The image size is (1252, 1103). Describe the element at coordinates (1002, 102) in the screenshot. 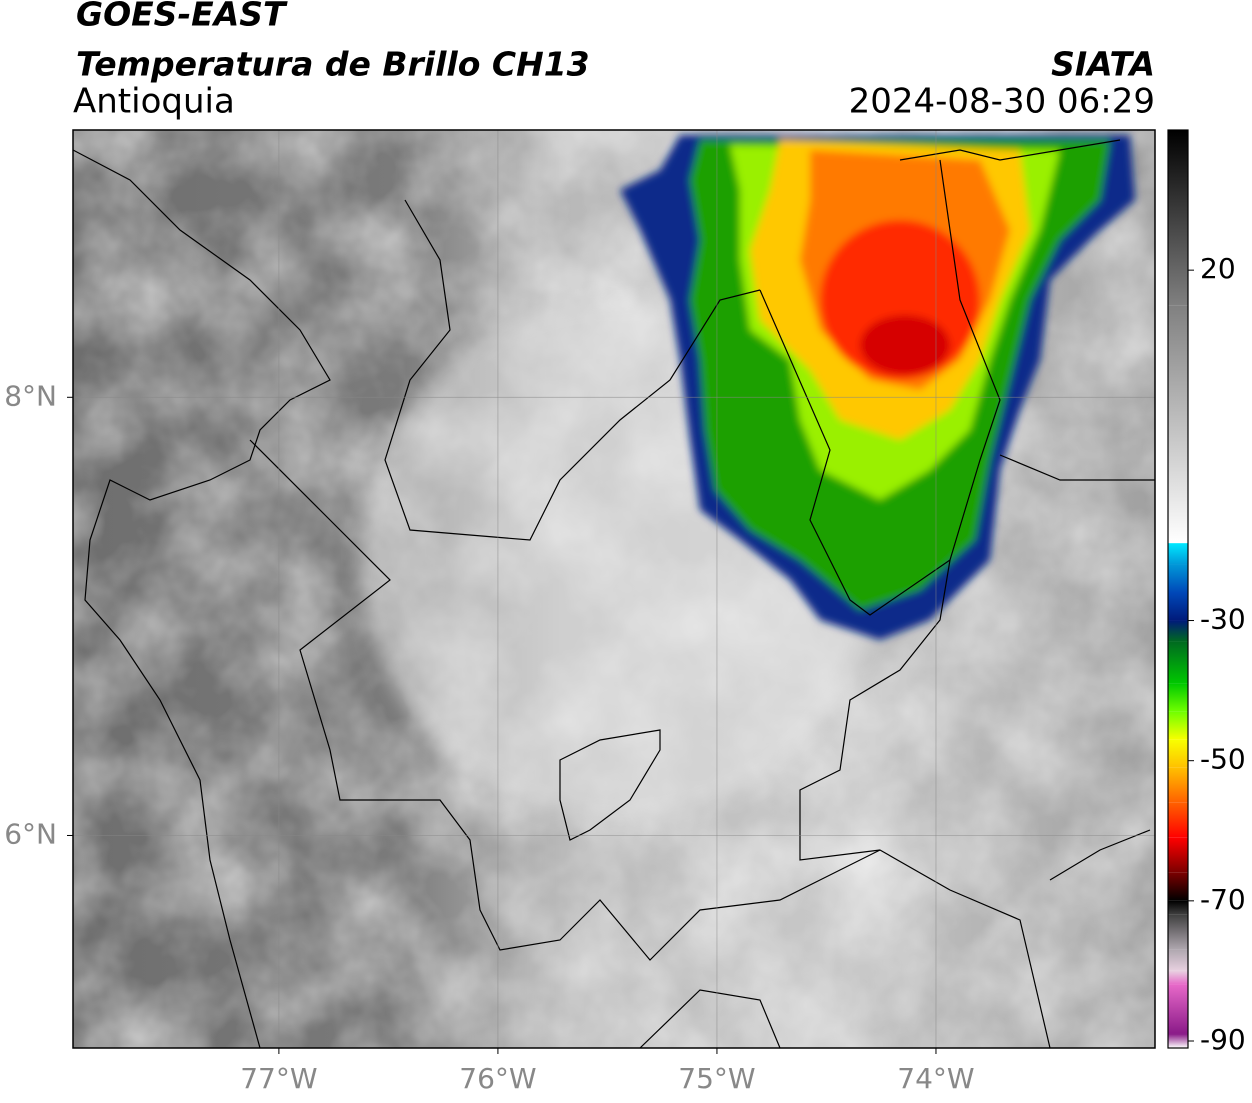

I see `datetime: 2024-08-30 06:29` at that location.